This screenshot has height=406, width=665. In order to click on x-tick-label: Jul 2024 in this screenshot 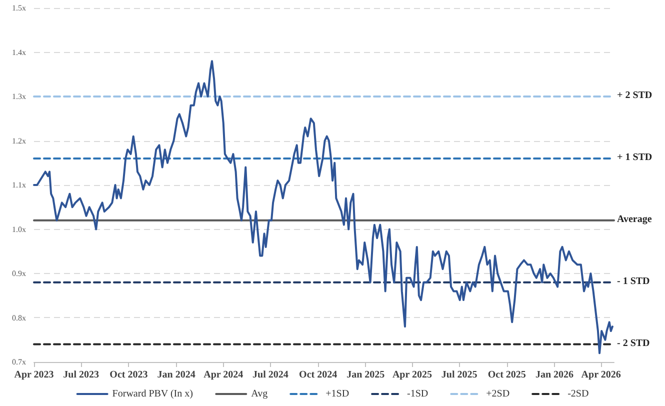, I will do `click(270, 375)`.